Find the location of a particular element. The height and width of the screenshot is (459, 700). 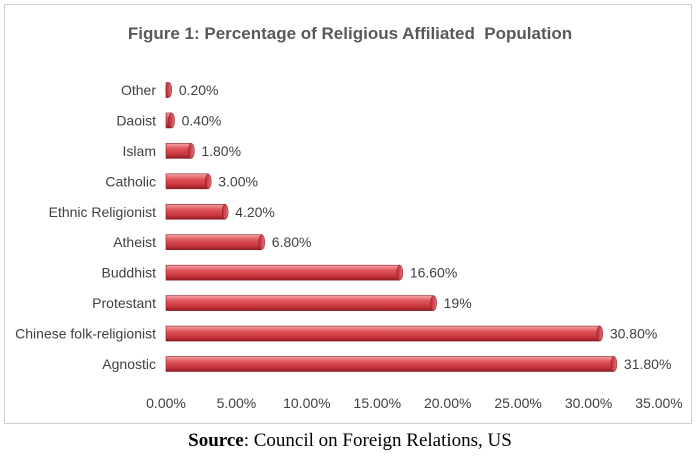

category-label: Agnostic is located at coordinates (129, 364).